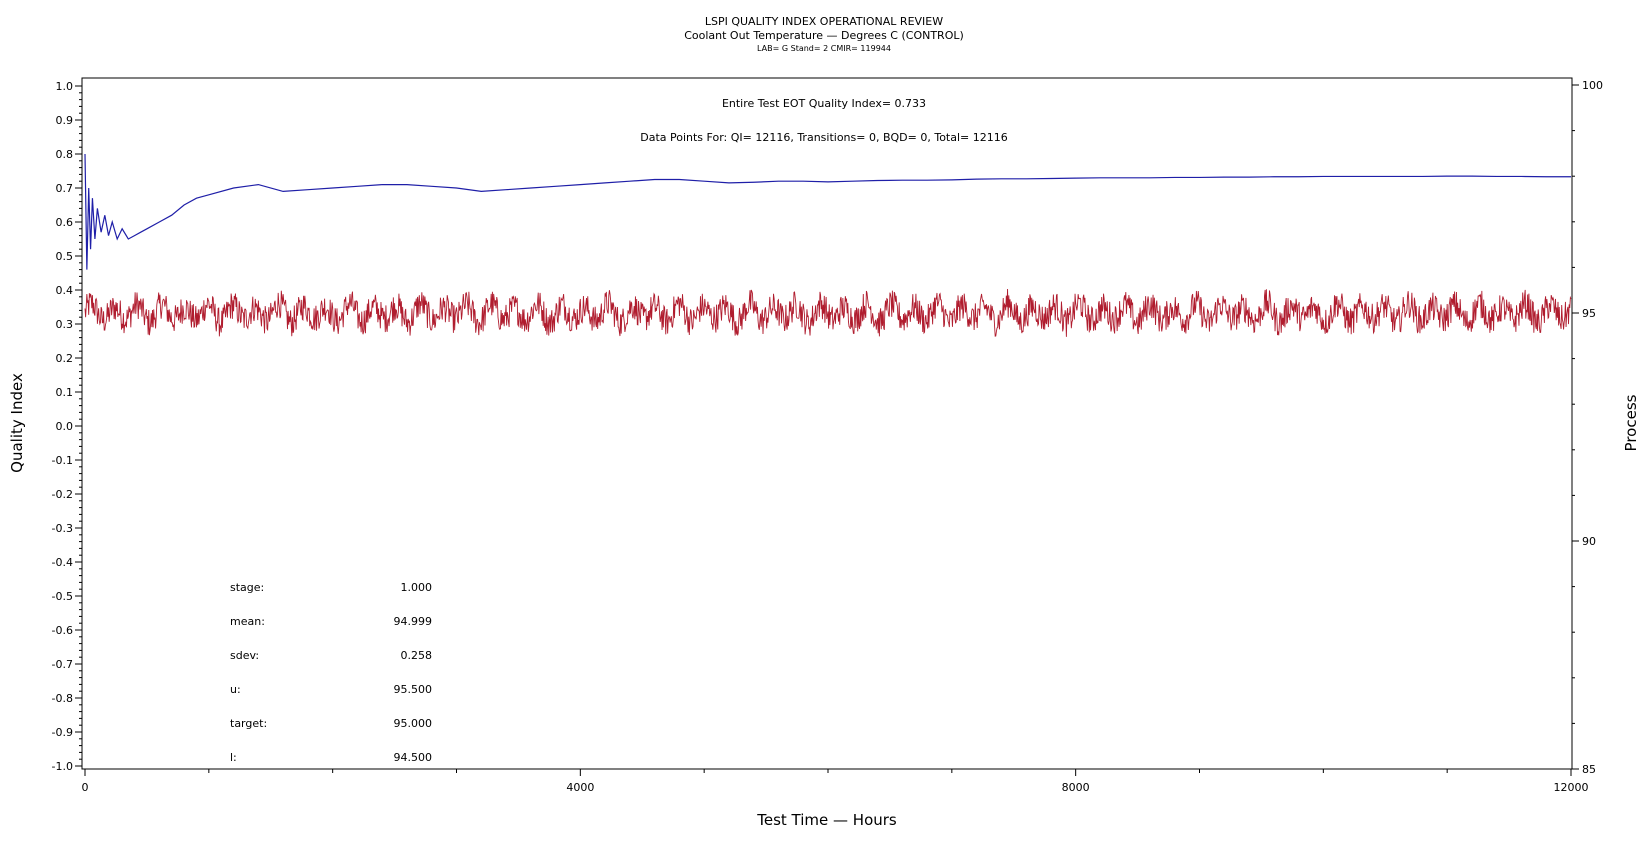 This screenshot has width=1648, height=845. I want to click on y-right-tick-label: 90, so click(1589, 541).